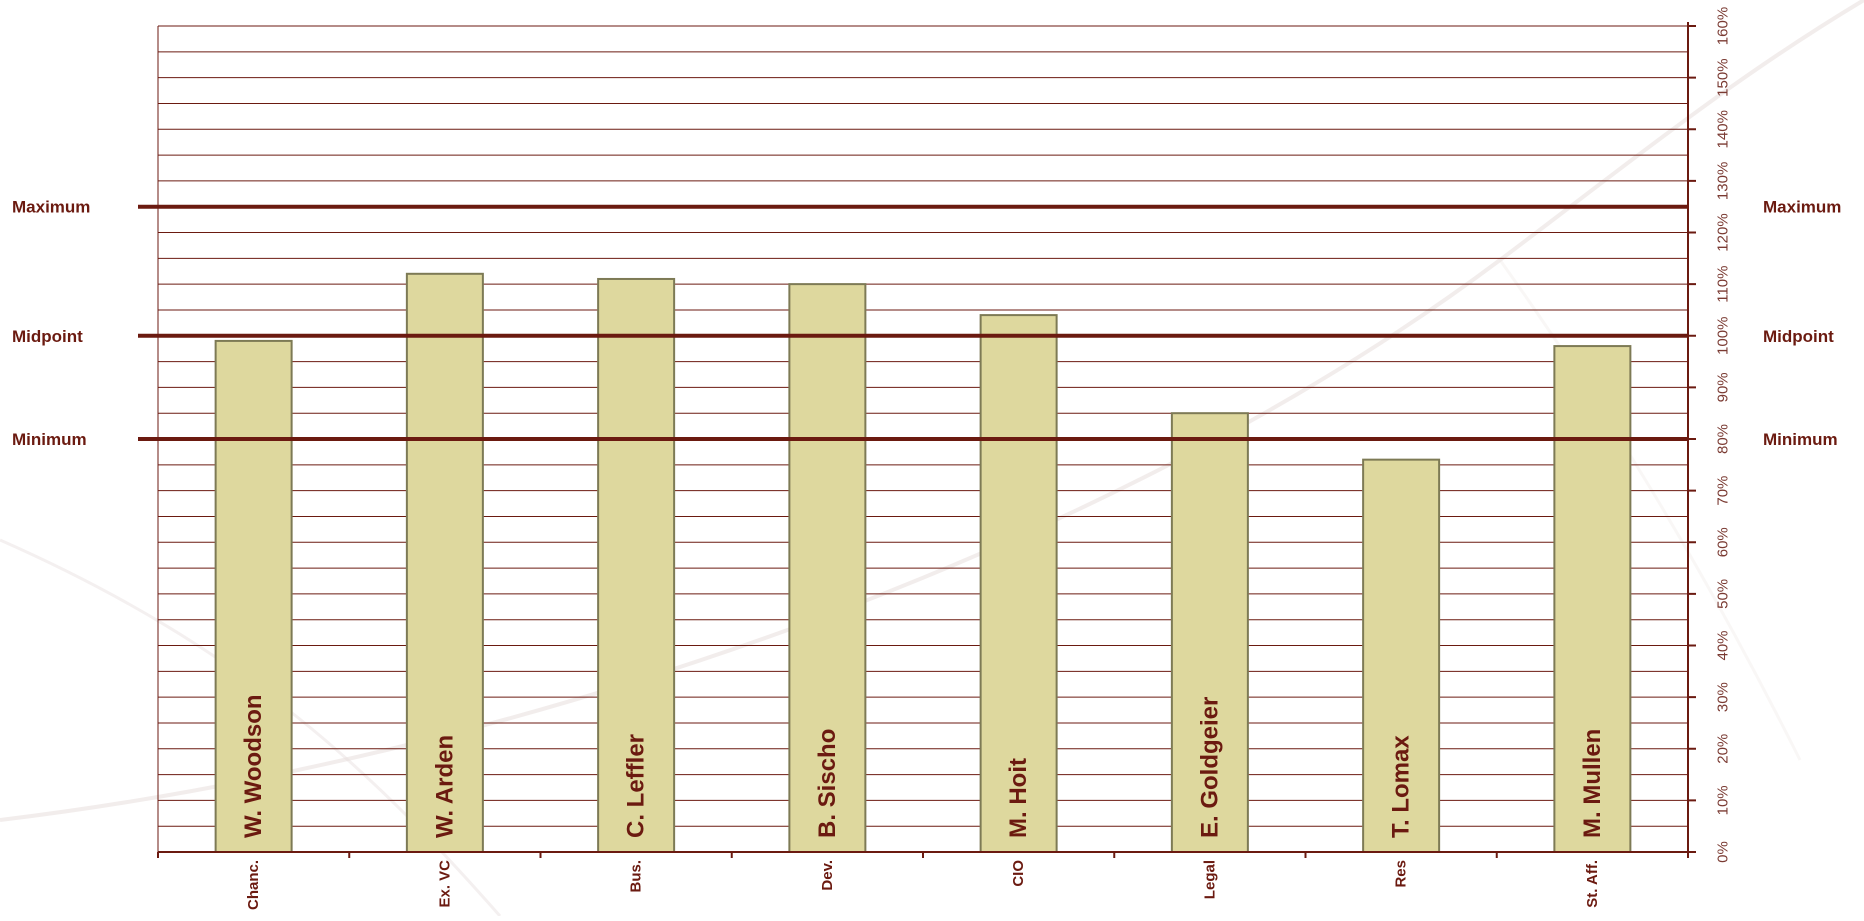 The image size is (1864, 921). I want to click on bar-name-label: M. Hoit, so click(1018, 798).